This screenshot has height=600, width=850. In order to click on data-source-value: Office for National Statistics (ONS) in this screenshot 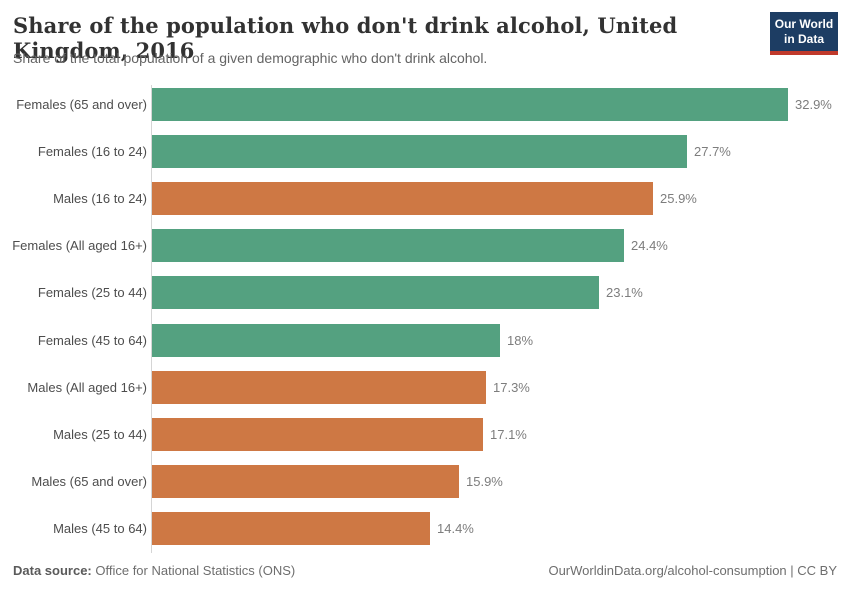, I will do `click(193, 570)`.